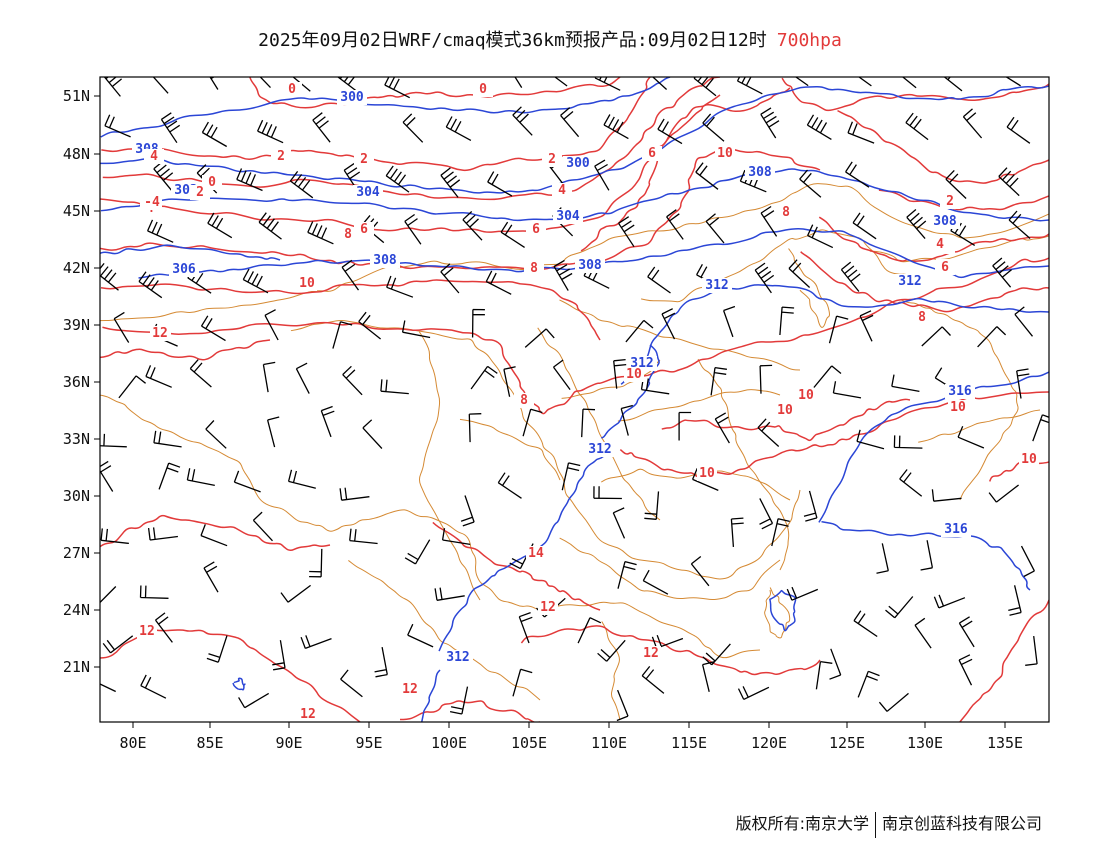  I want to click on temp-label: 8, so click(922, 317).